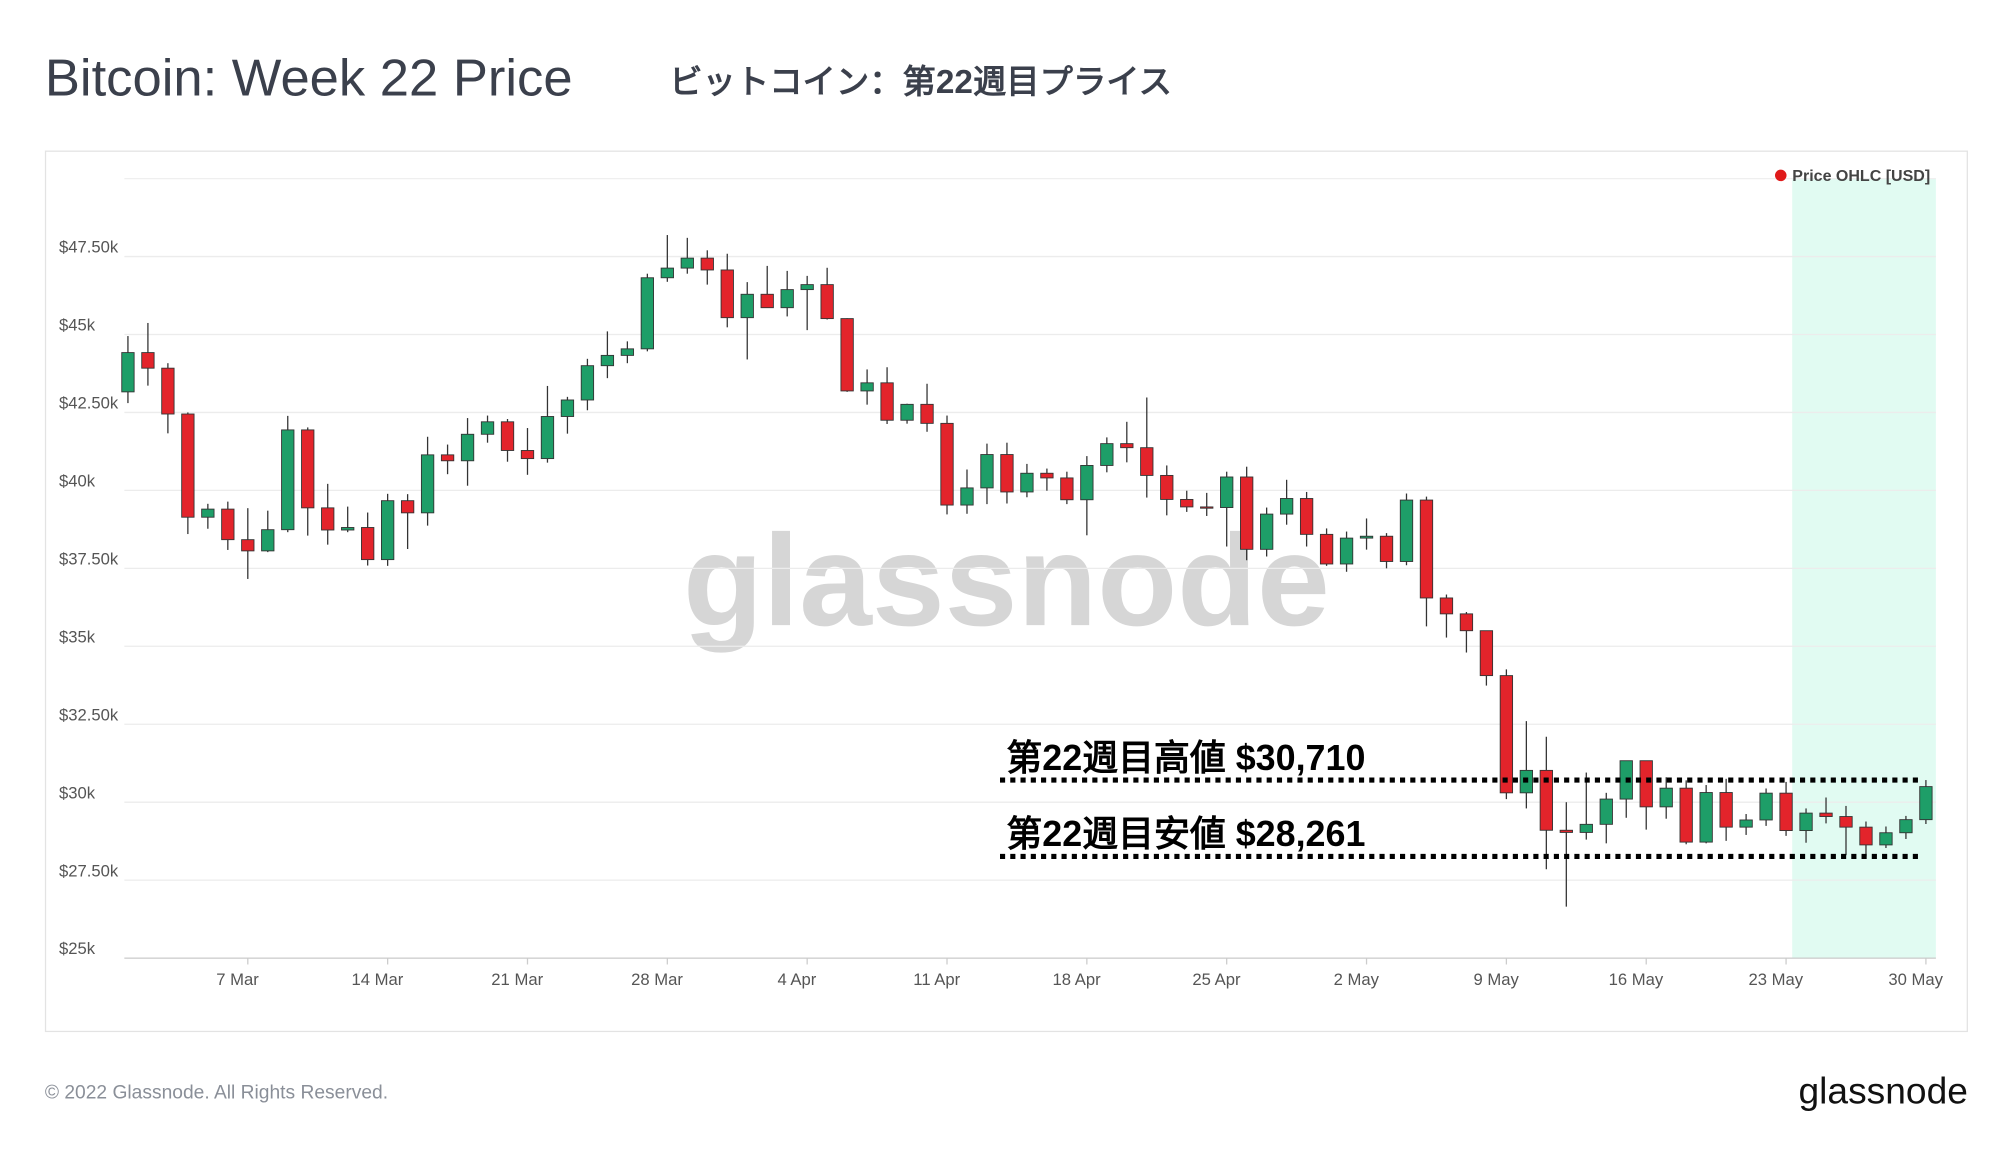 The height and width of the screenshot is (1152, 2000). What do you see at coordinates (377, 979) in the screenshot?
I see `x-tick-label: 14 Mar` at bounding box center [377, 979].